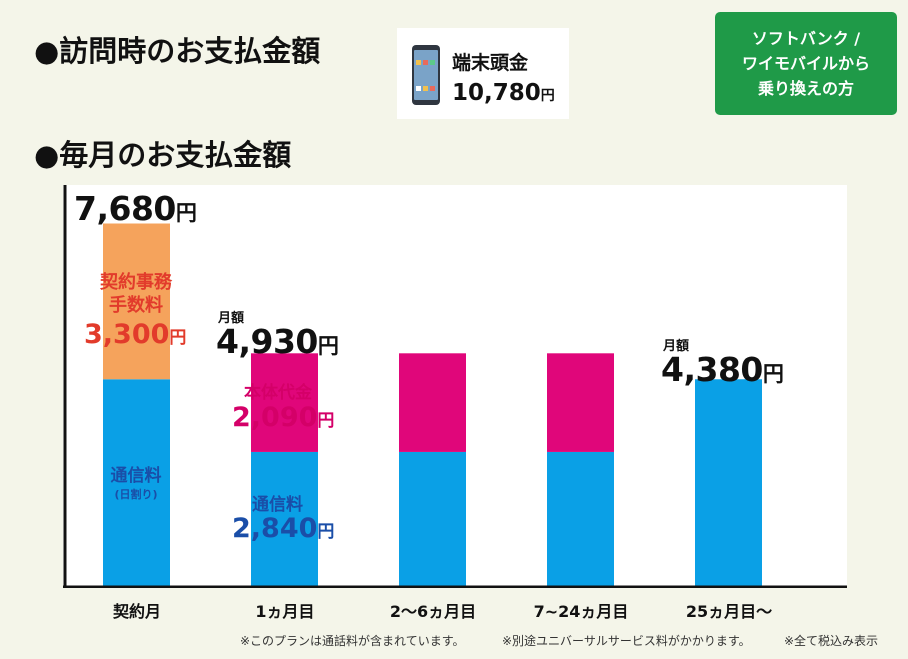  Describe the element at coordinates (676, 346) in the screenshot. I see `monthly-caption-month25: 月額` at that location.